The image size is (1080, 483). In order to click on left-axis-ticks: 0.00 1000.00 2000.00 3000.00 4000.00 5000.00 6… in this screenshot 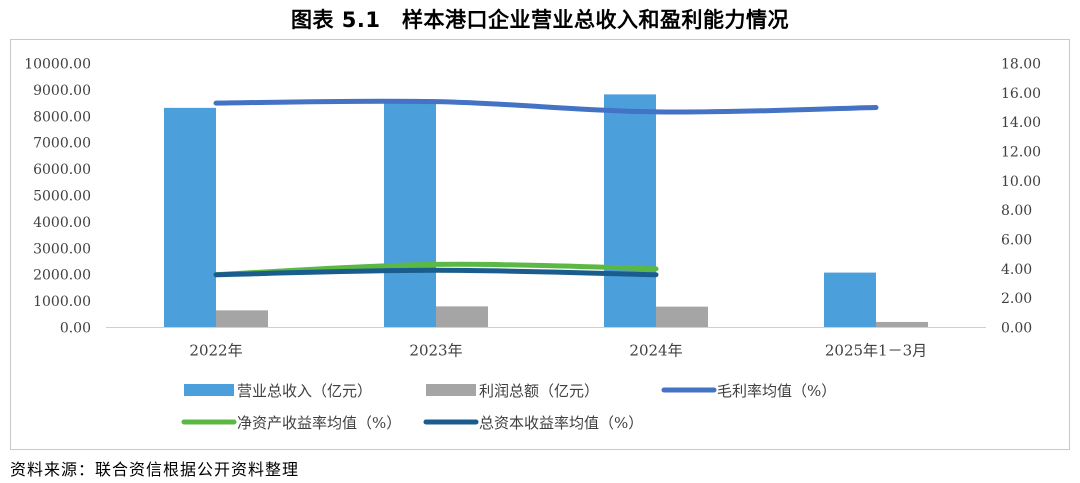, I will do `click(57, 197)`.